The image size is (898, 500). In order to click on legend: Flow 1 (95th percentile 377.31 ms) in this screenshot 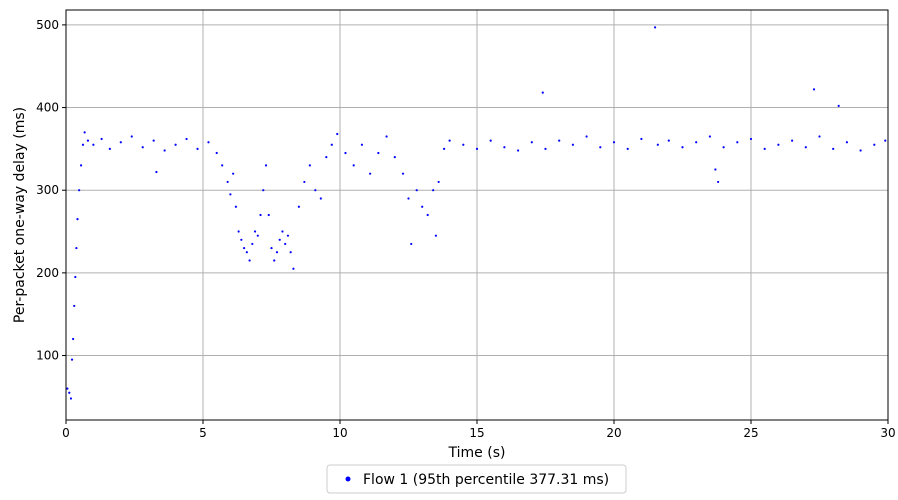, I will do `click(476, 479)`.